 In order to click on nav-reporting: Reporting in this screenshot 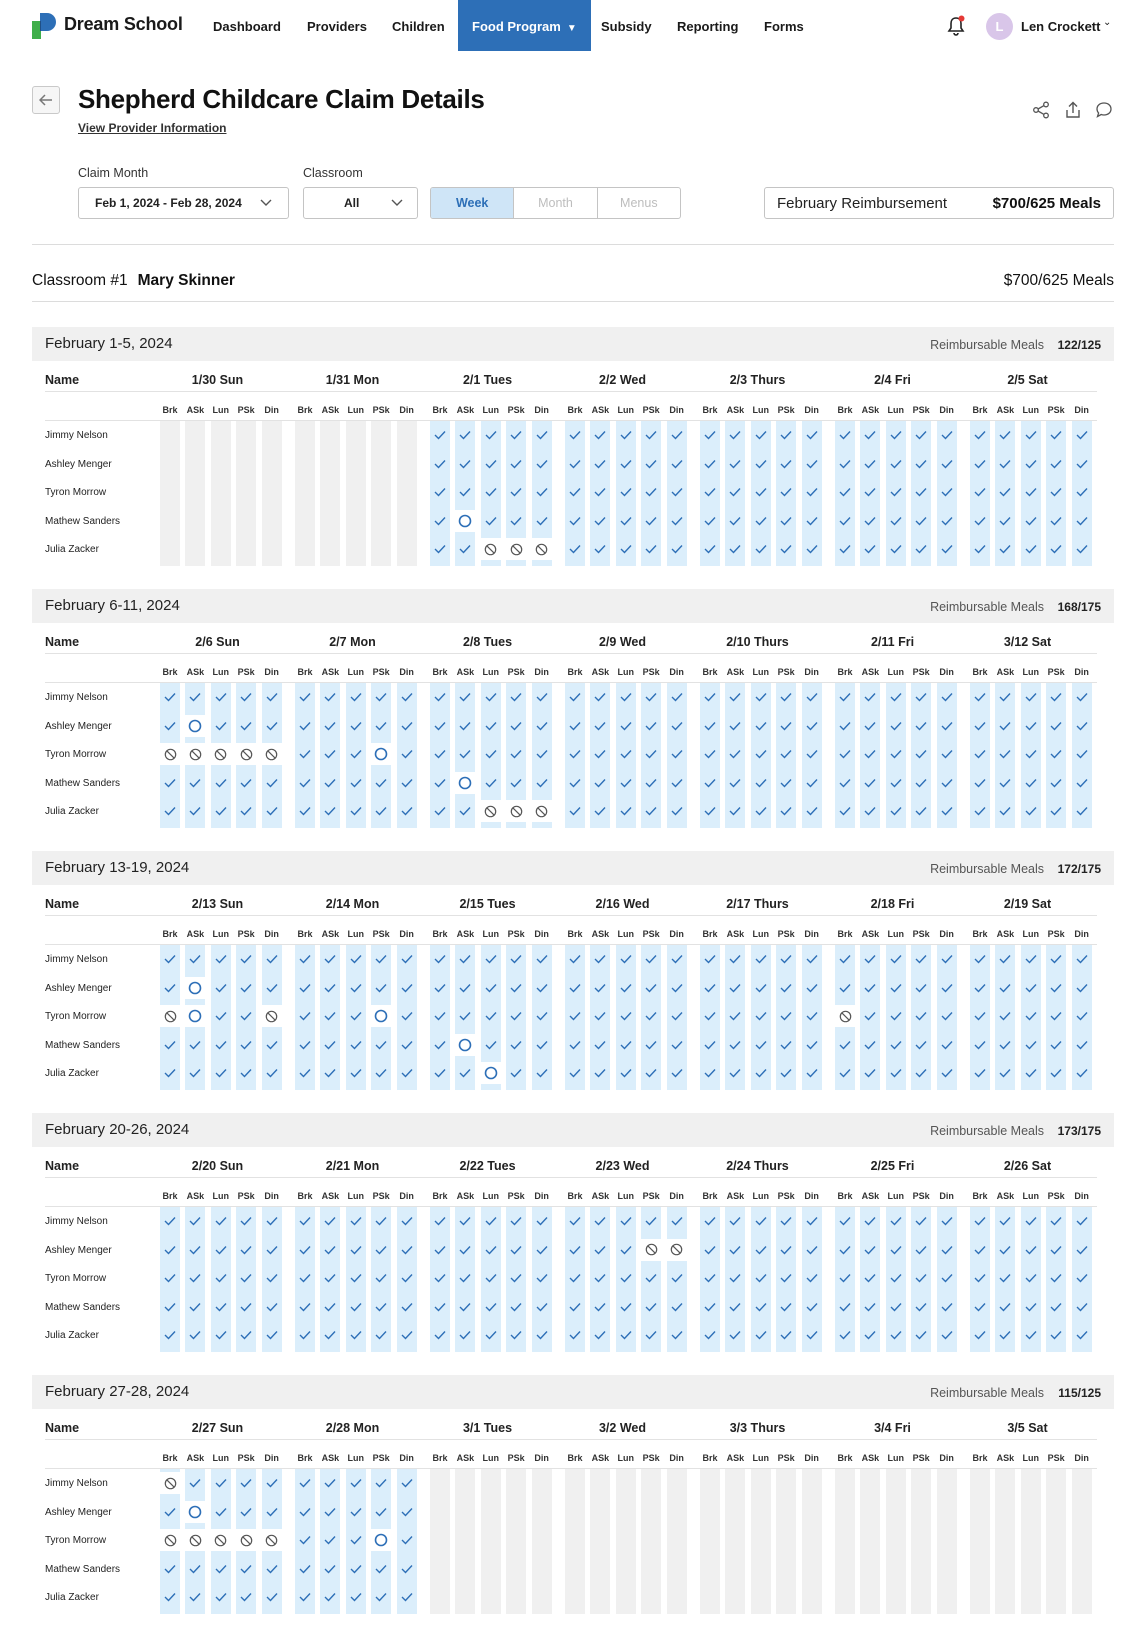, I will do `click(708, 26)`.